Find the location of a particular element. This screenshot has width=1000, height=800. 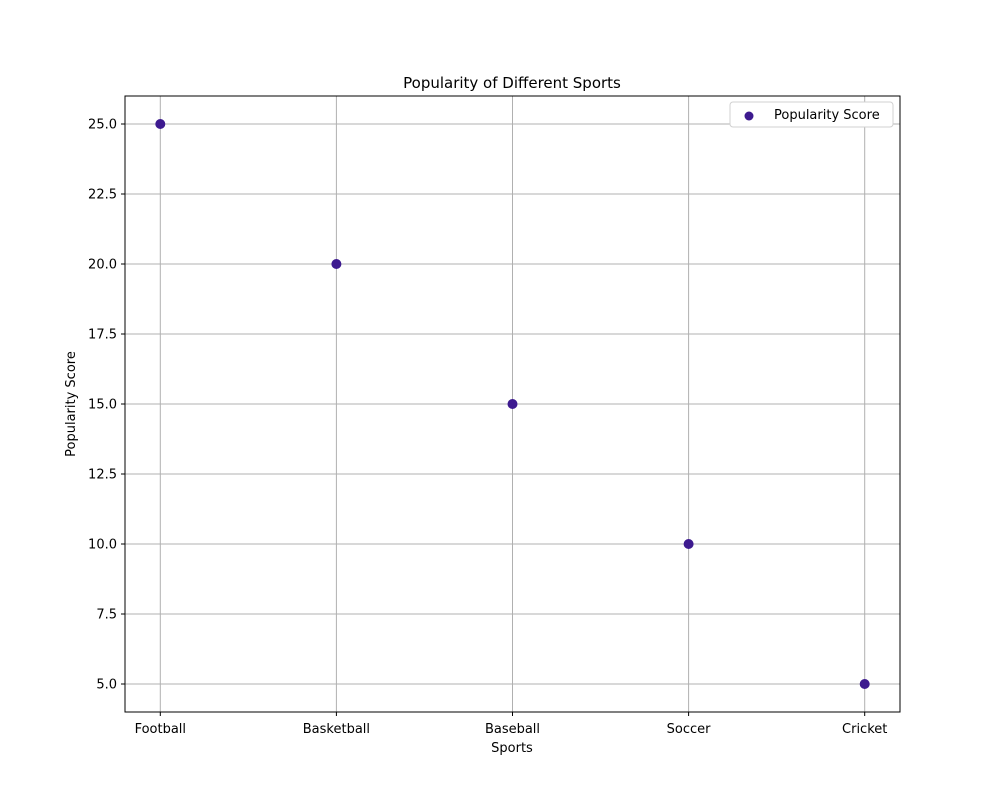

y-tick-label: 15.0 is located at coordinates (102, 405).